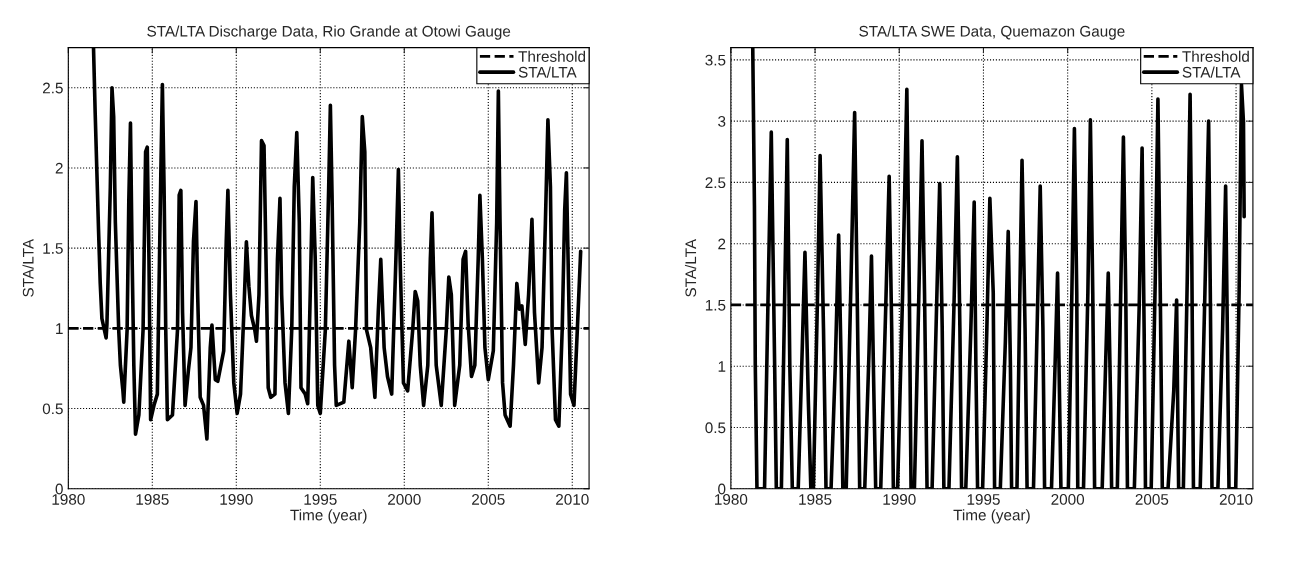  I want to click on y-tick-label: 3, so click(722, 121).